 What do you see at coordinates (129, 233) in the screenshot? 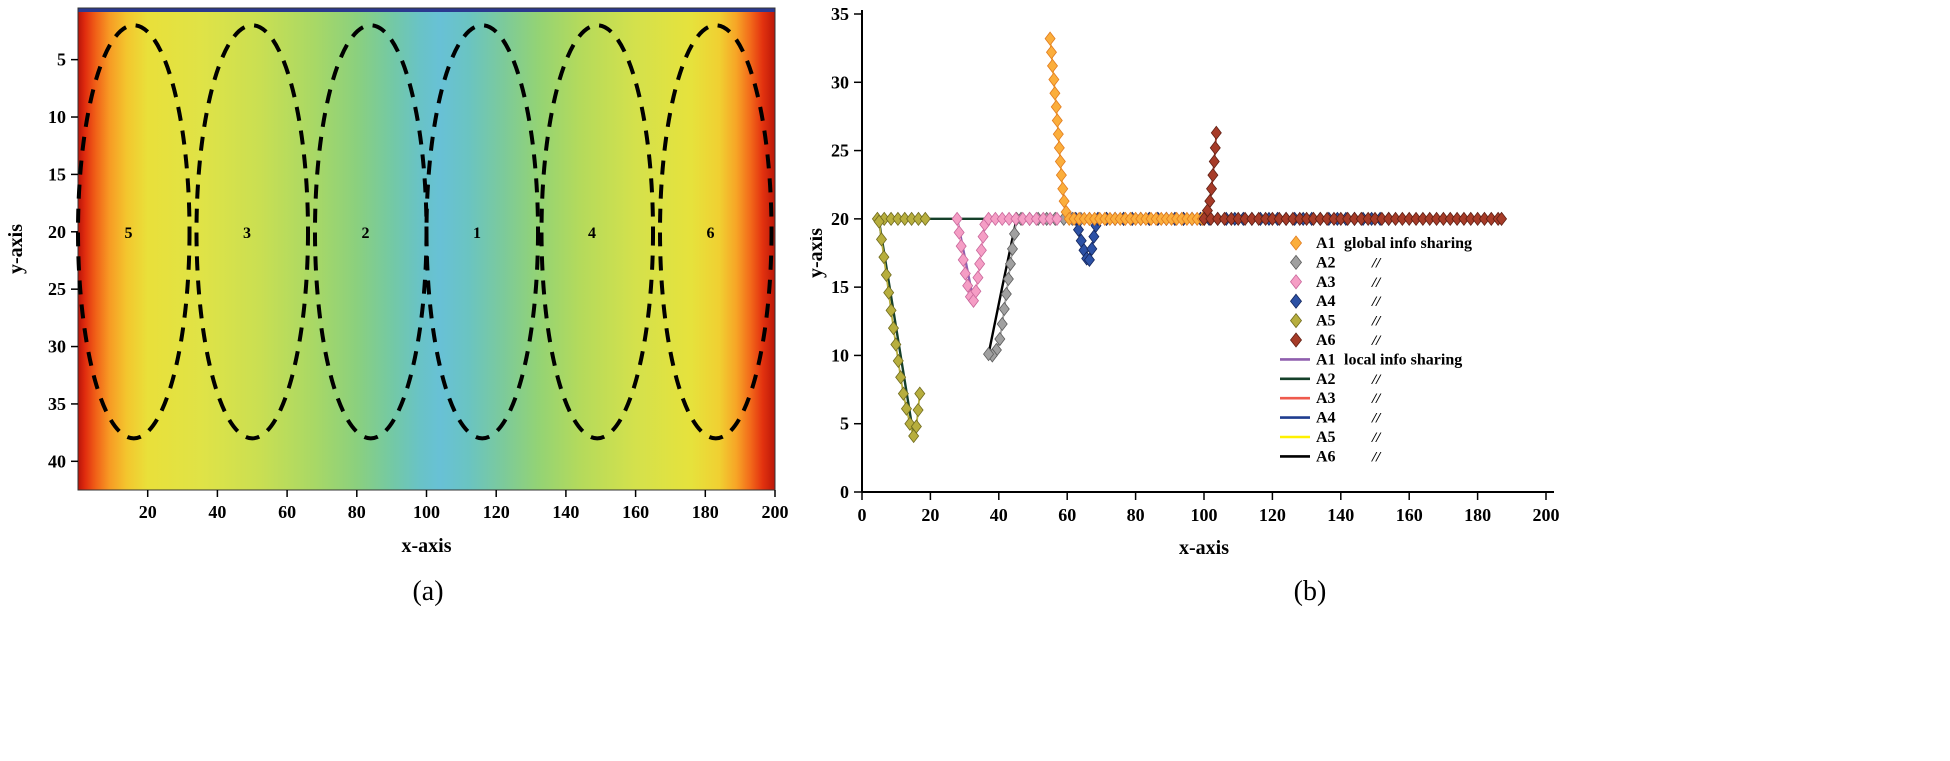
I see `region-label-5: 5` at bounding box center [129, 233].